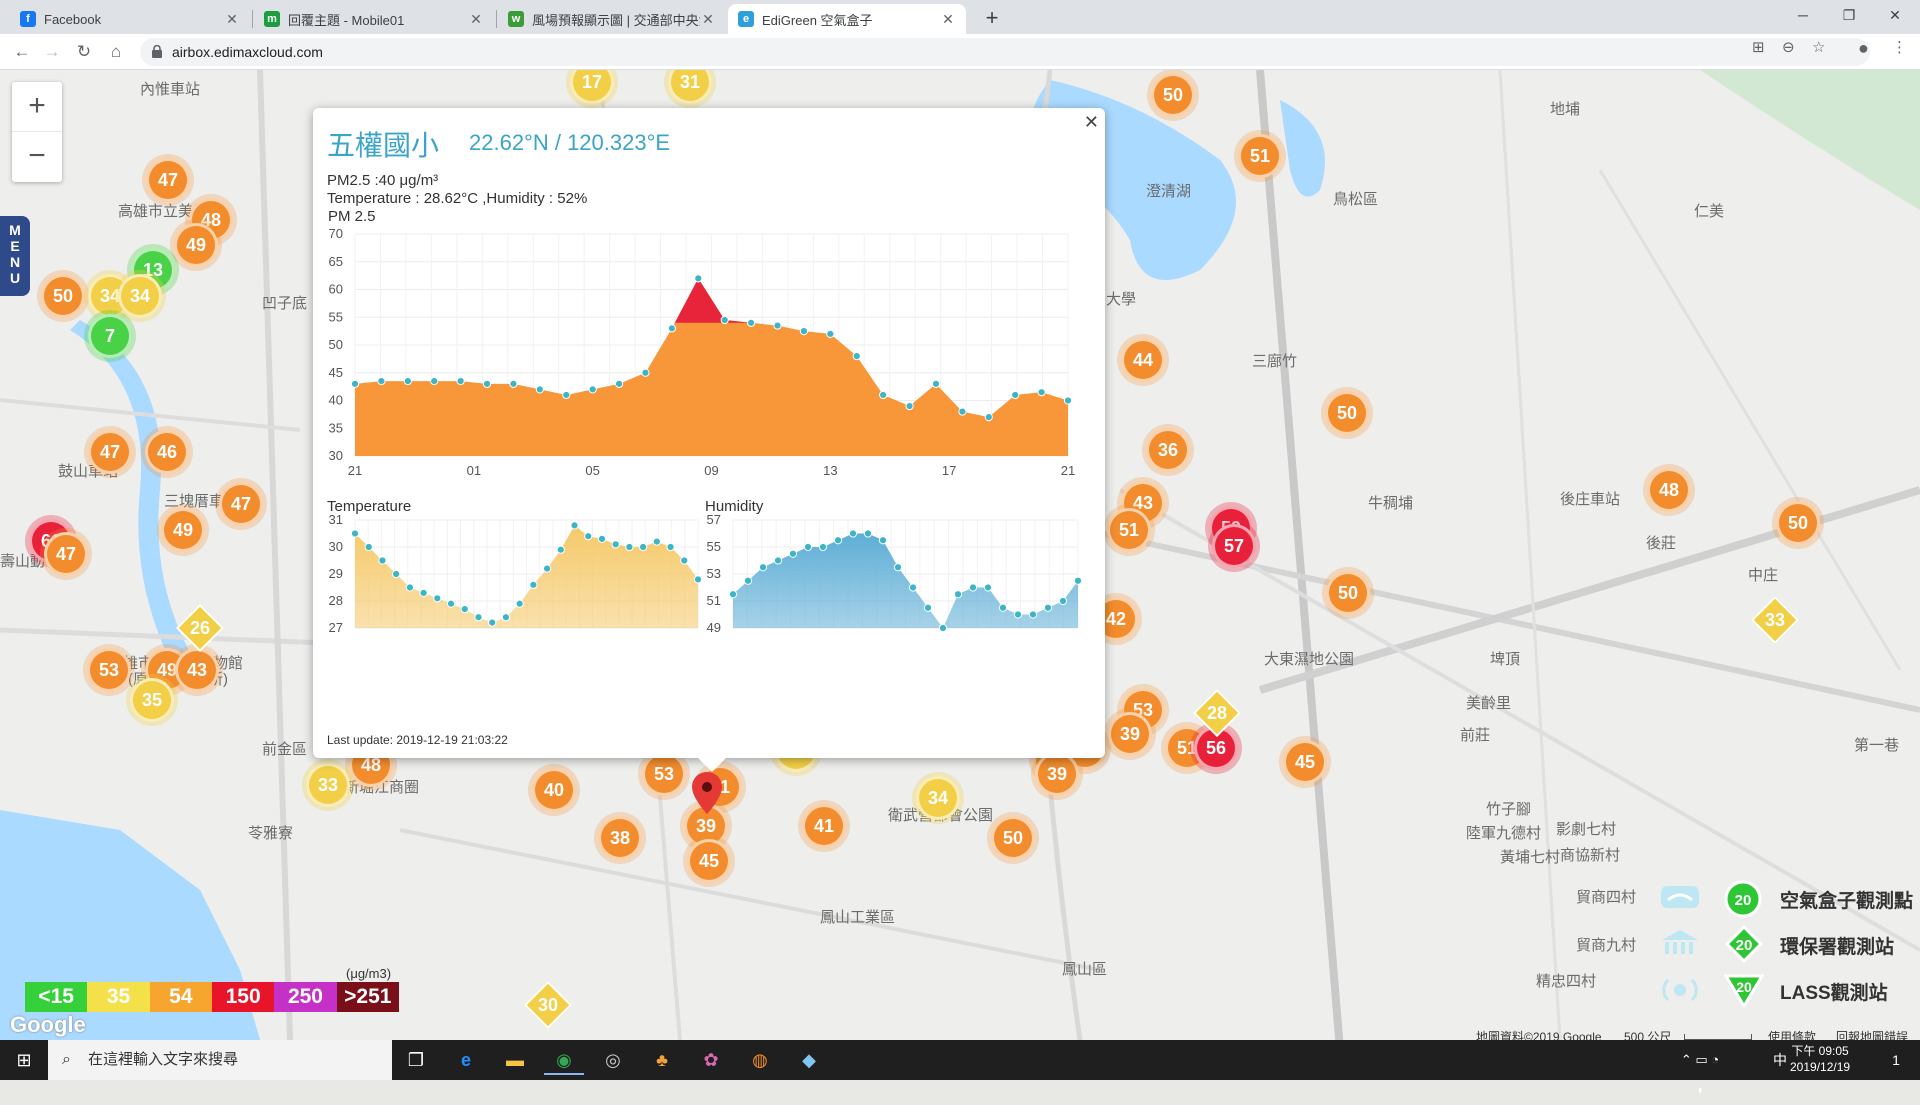  Describe the element at coordinates (24, 1060) in the screenshot. I see `windows-start-icon: ⊞` at that location.